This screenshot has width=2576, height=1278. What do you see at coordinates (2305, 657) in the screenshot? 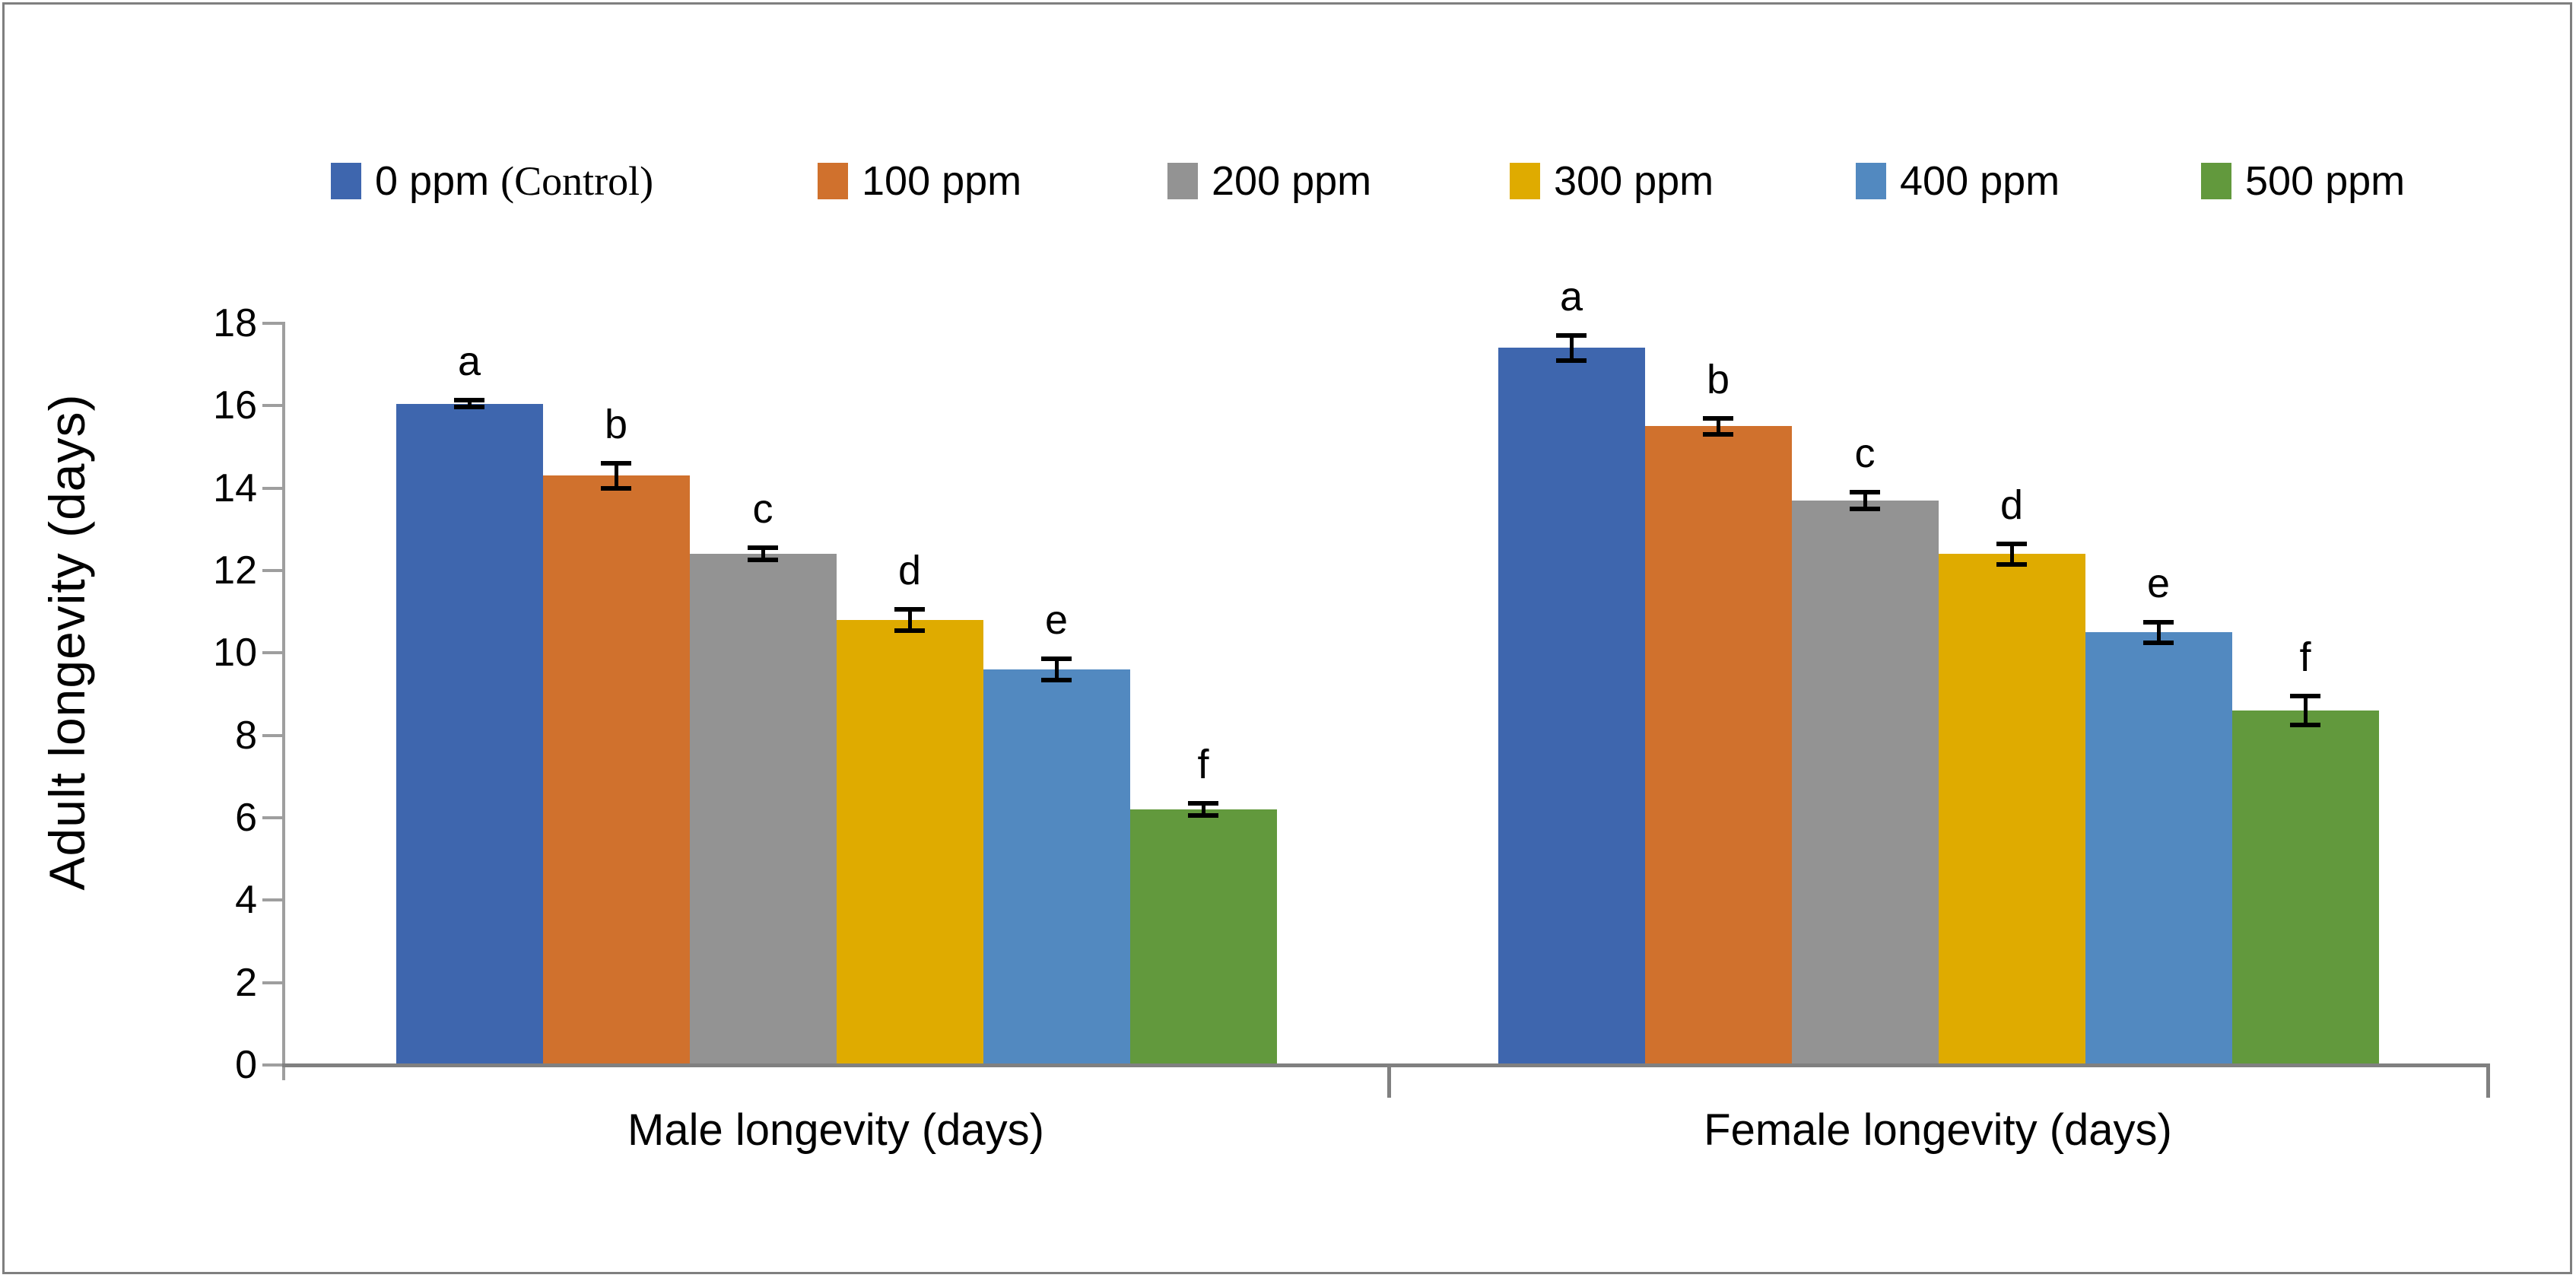
I see `significance-letter: f` at bounding box center [2305, 657].